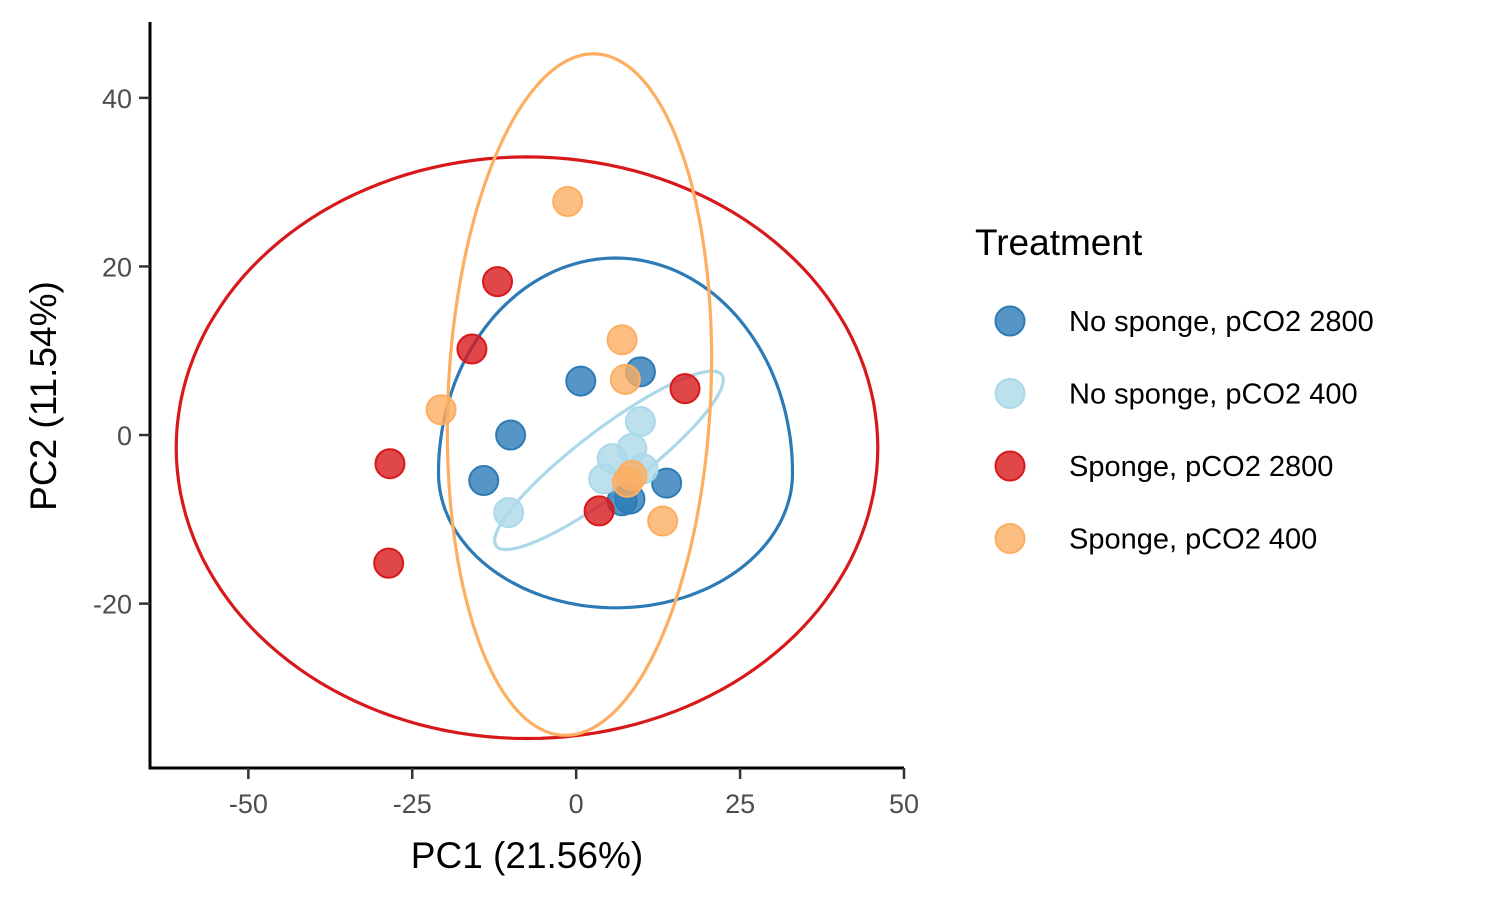 This screenshot has width=1500, height=900. What do you see at coordinates (740, 804) in the screenshot?
I see `x-tick-label: 25` at bounding box center [740, 804].